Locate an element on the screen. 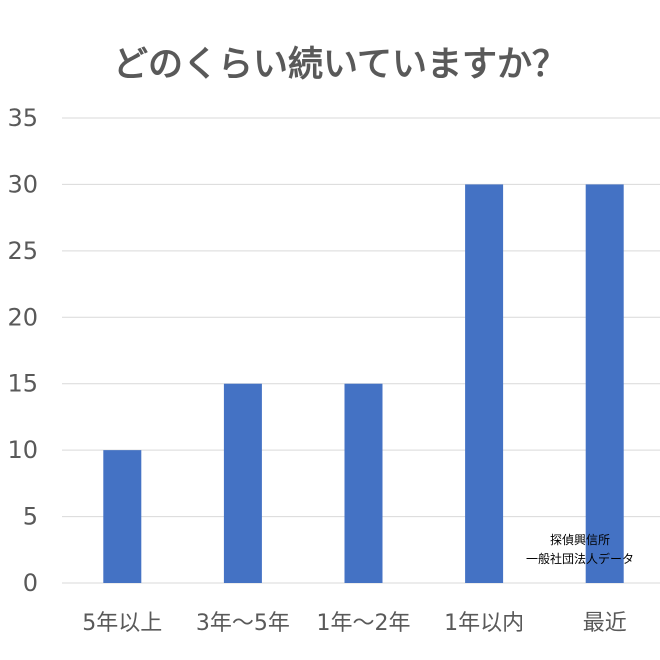 The width and height of the screenshot is (660, 660). y-tick-label: 25 is located at coordinates (22, 251).